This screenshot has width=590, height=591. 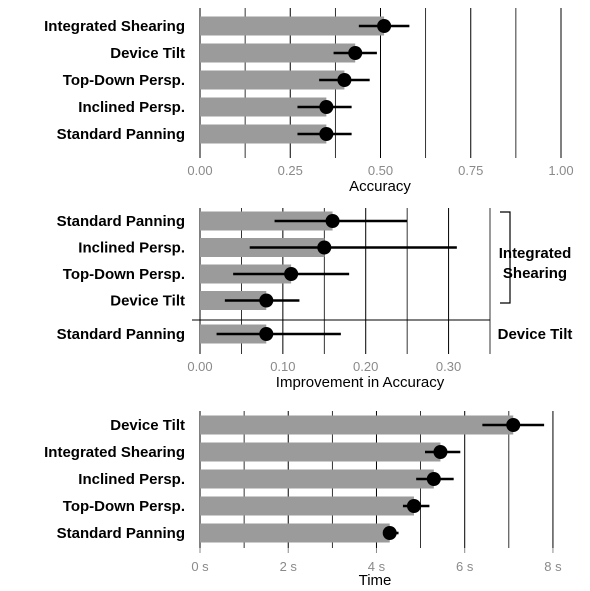 I want to click on x-tick-label: 0.10, so click(x=282, y=366).